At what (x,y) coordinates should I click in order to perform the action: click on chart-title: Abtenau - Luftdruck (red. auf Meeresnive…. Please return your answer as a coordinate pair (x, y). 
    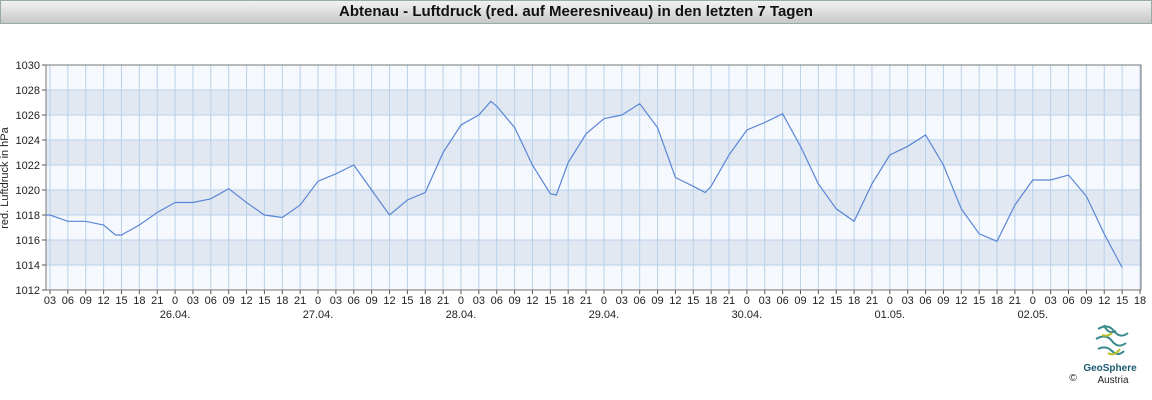
    Looking at the image, I should click on (576, 12).